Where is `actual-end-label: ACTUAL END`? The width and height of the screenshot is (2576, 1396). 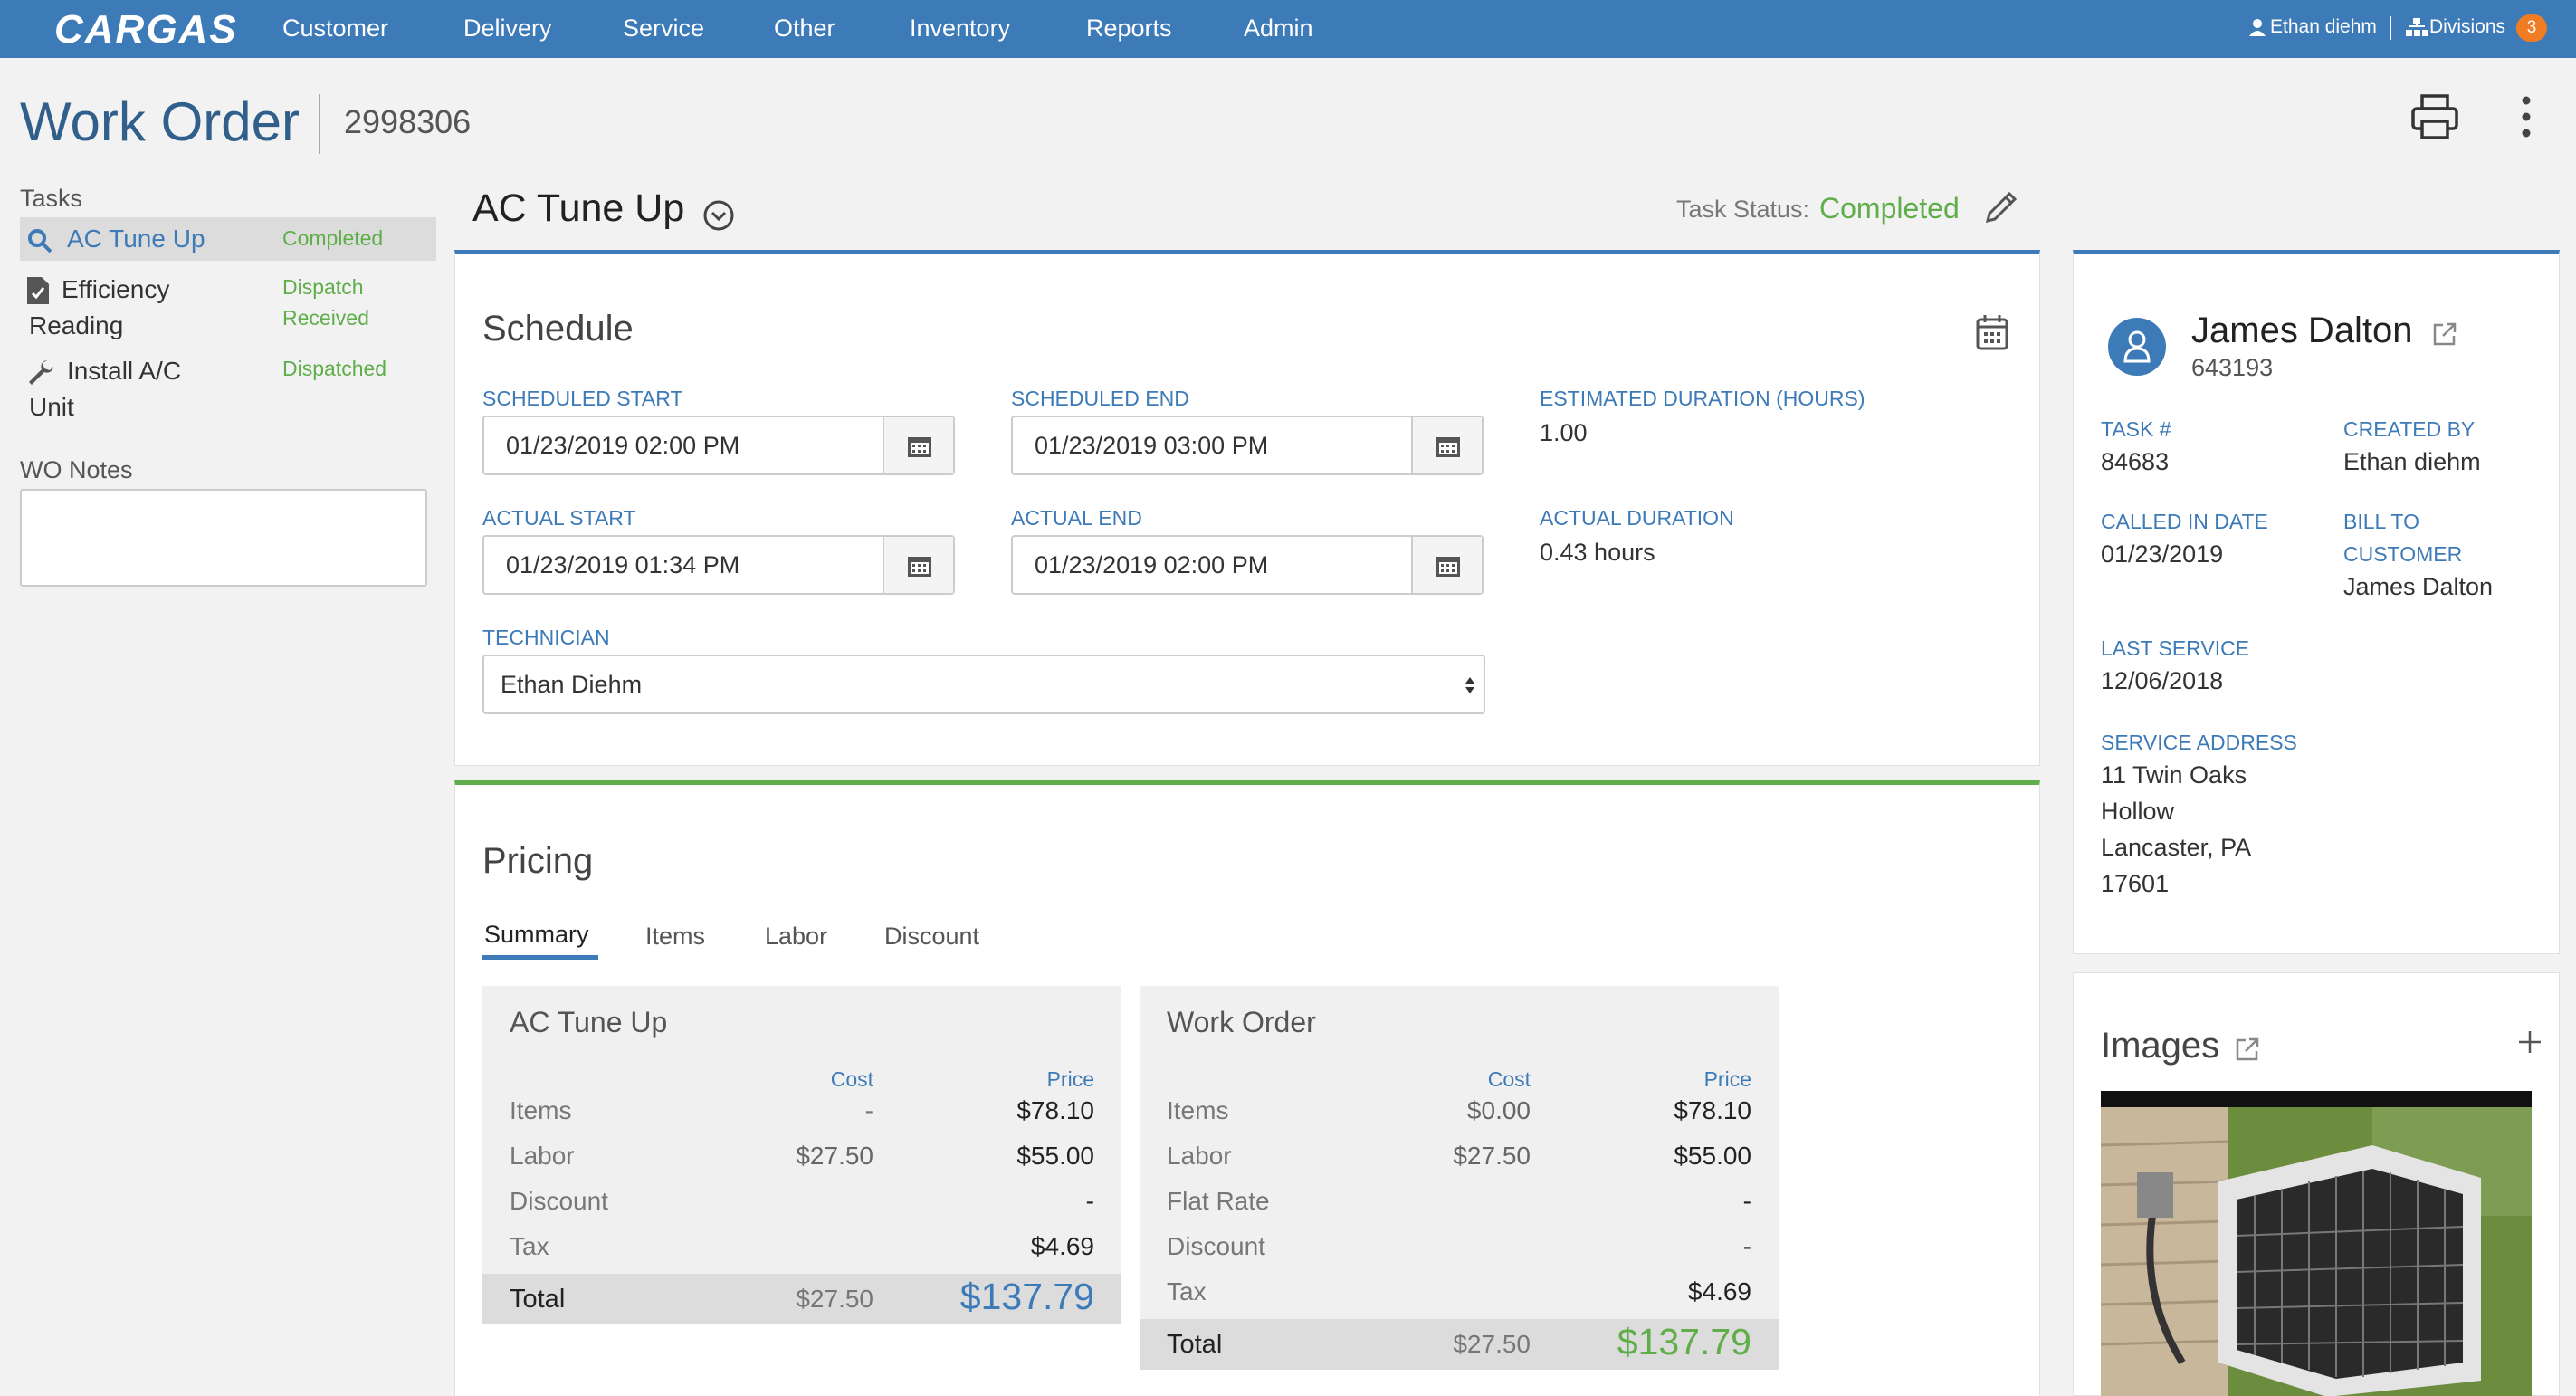
actual-end-label: ACTUAL END is located at coordinates (1076, 518).